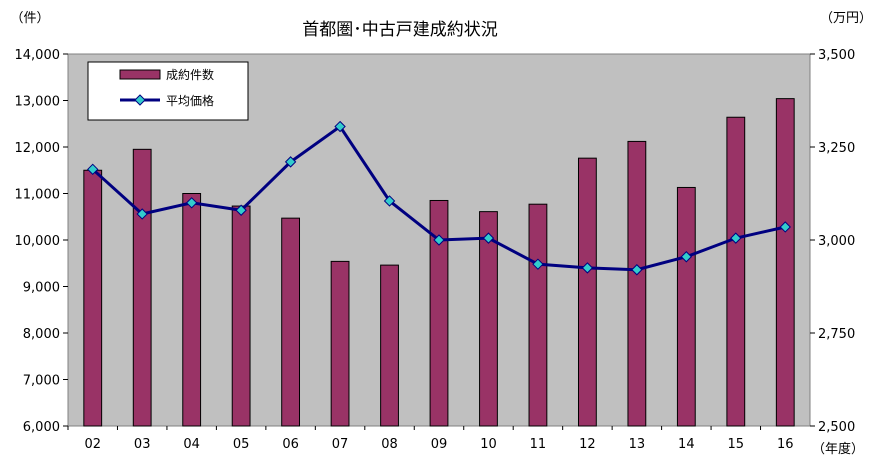 The width and height of the screenshot is (880, 466). Describe the element at coordinates (686, 444) in the screenshot. I see `x-tick-label: 14` at that location.